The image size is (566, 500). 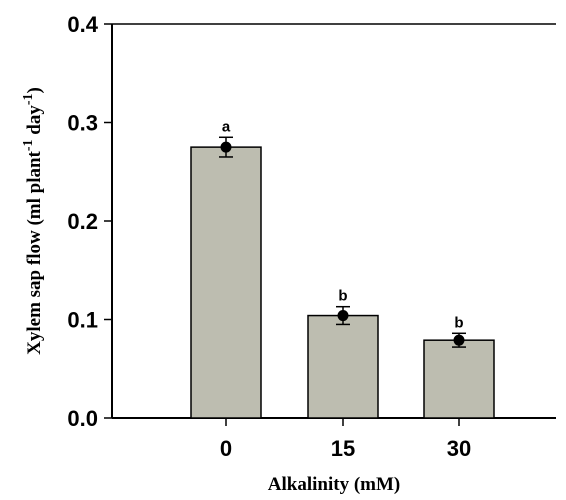 I want to click on x-ticks-group: 0 15 30, so click(x=345, y=439).